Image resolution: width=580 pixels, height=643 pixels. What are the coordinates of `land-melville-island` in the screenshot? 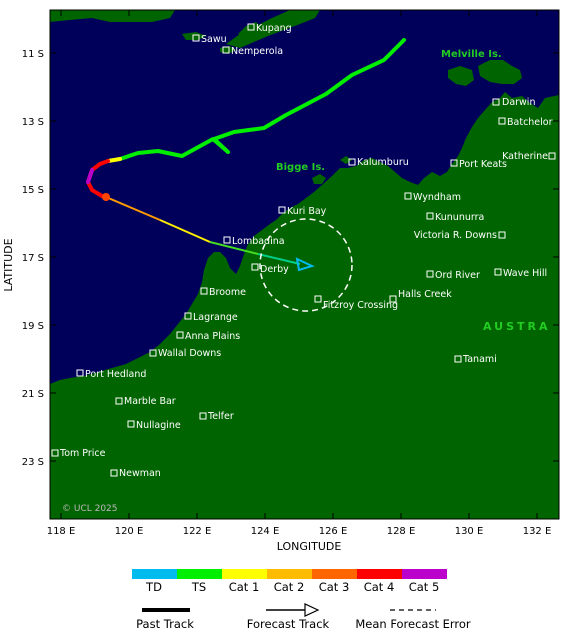 It's located at (500, 72).